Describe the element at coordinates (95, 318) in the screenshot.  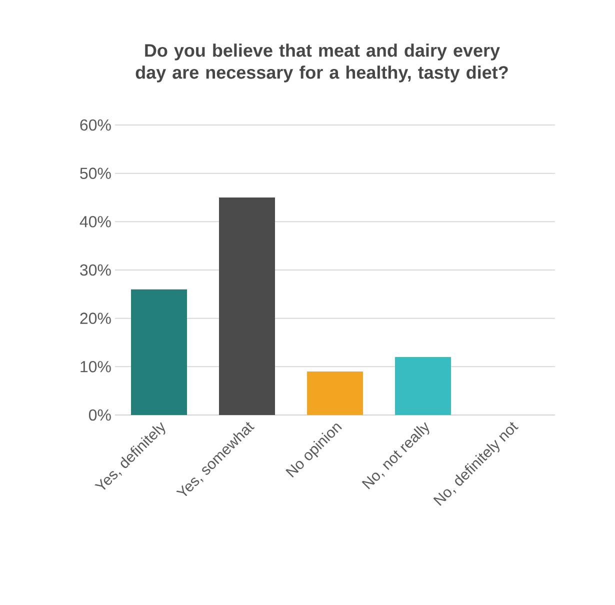
I see `y-tick-label: 20%` at that location.